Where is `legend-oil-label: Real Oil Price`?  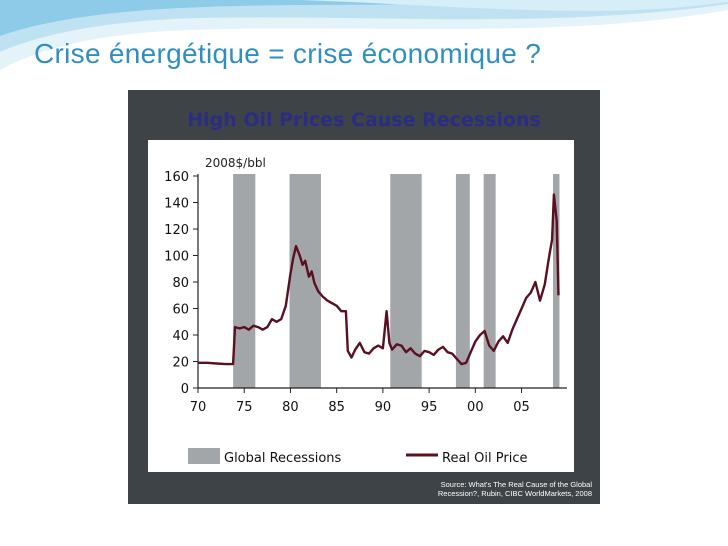
legend-oil-label: Real Oil Price is located at coordinates (484, 458).